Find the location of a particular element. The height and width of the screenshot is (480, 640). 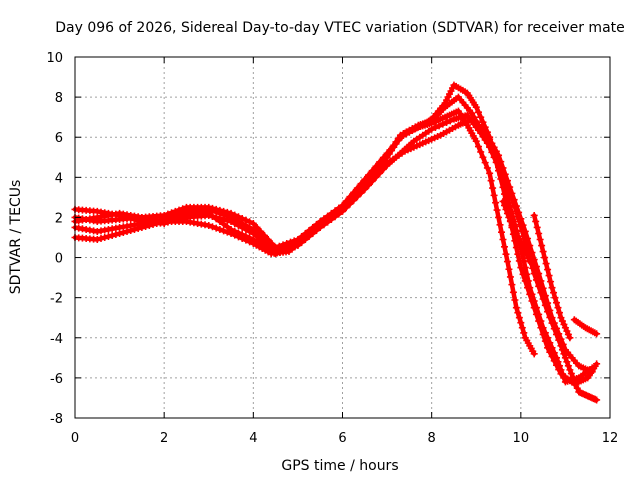

y-tick-label: -8 is located at coordinates (56, 419).